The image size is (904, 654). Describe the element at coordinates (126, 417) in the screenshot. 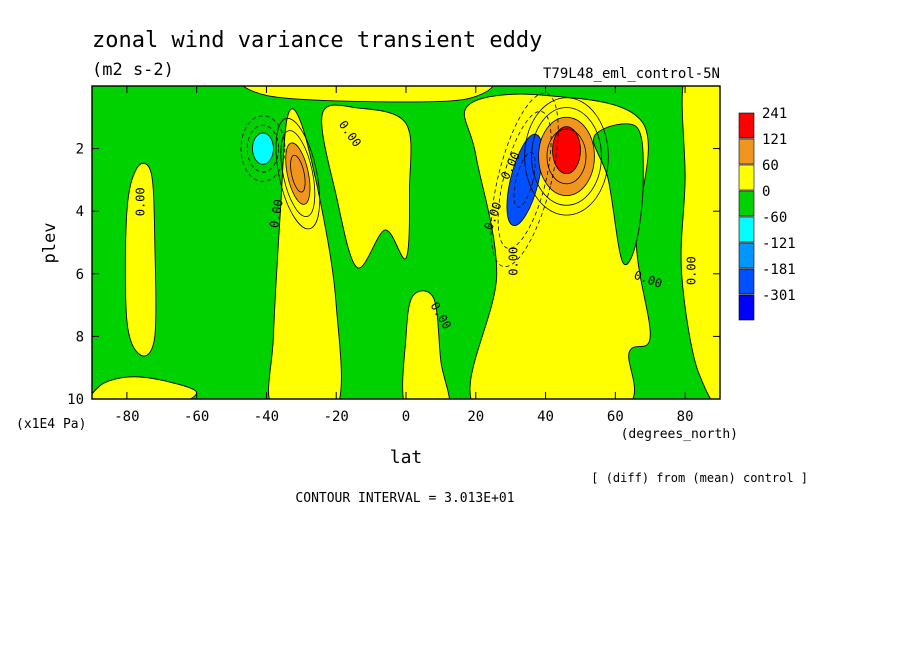

I see `x-tick-label: -80` at that location.